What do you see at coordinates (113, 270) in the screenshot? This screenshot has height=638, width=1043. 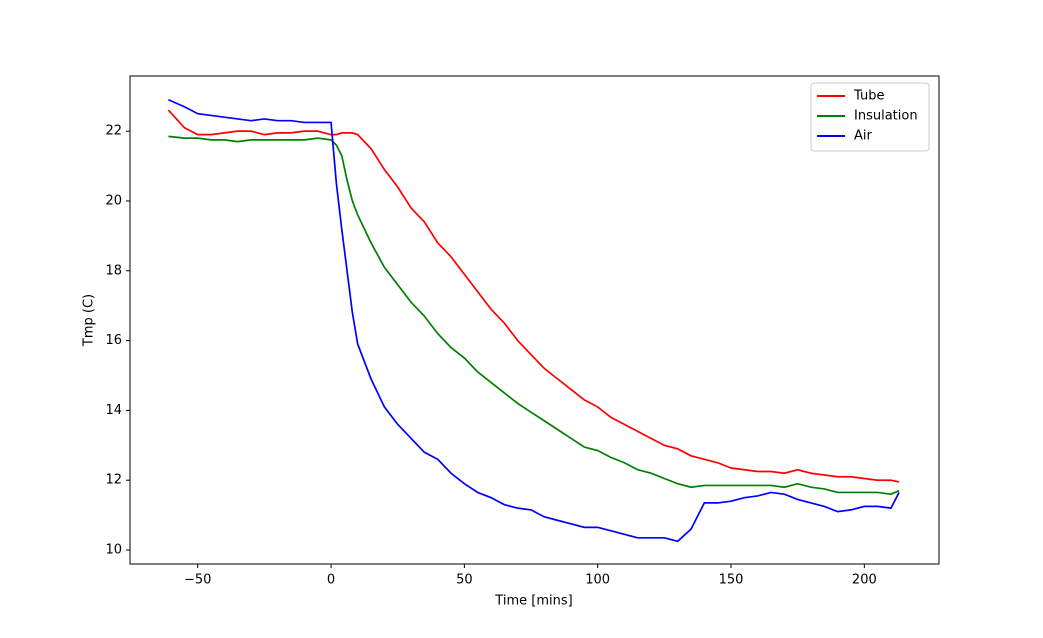 I see `y-tick-label: 18` at bounding box center [113, 270].